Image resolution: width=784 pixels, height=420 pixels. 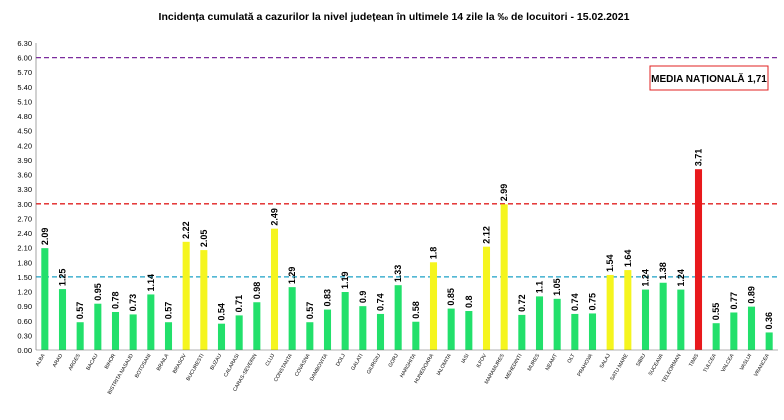 I want to click on value-label: 2.99, so click(x=504, y=193).